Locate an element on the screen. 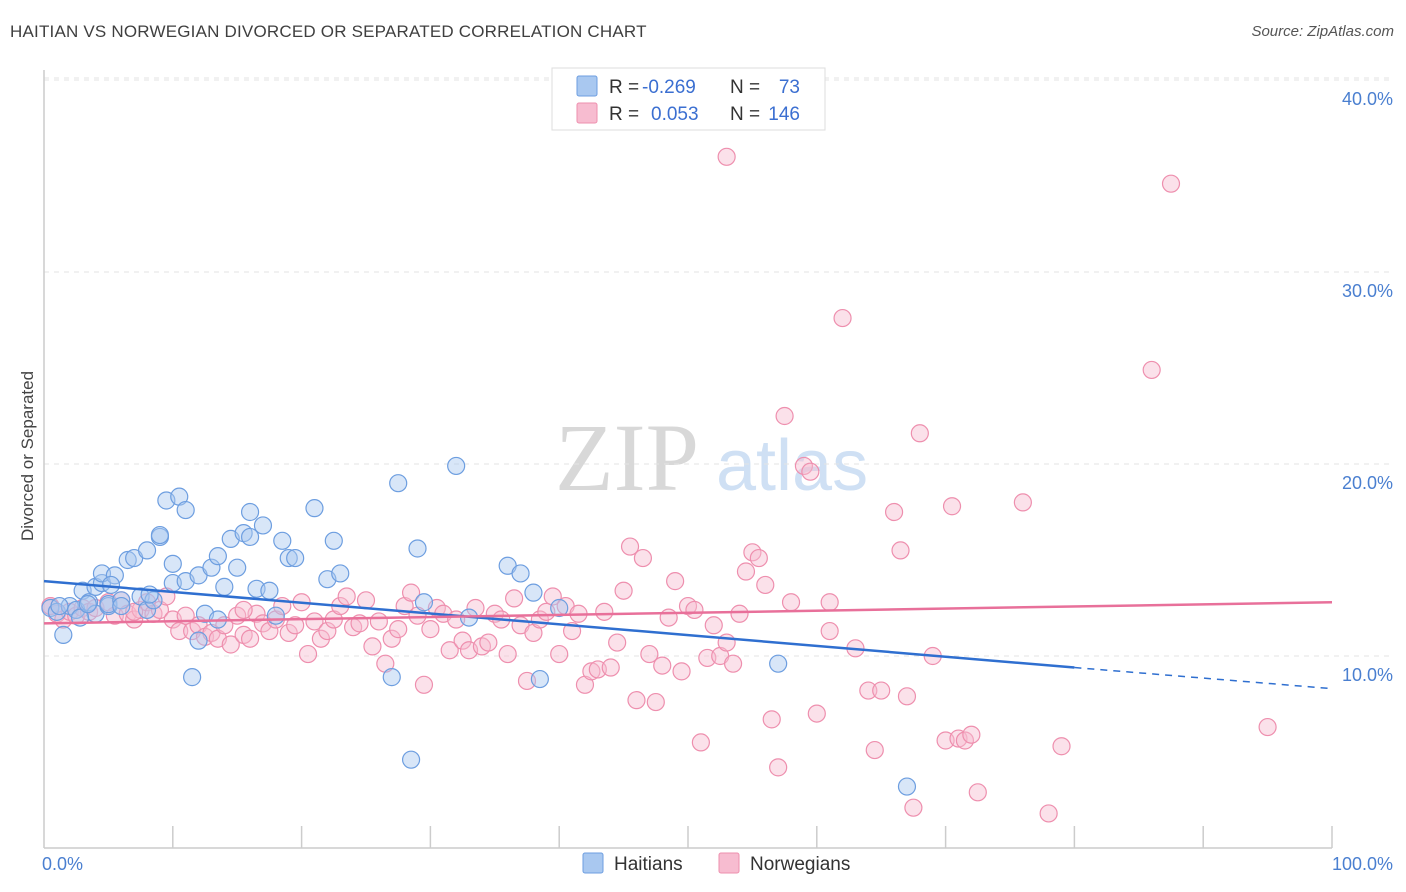 This screenshot has height=892, width=1406. y-tick-label-20: 20.0% is located at coordinates (1367, 483).